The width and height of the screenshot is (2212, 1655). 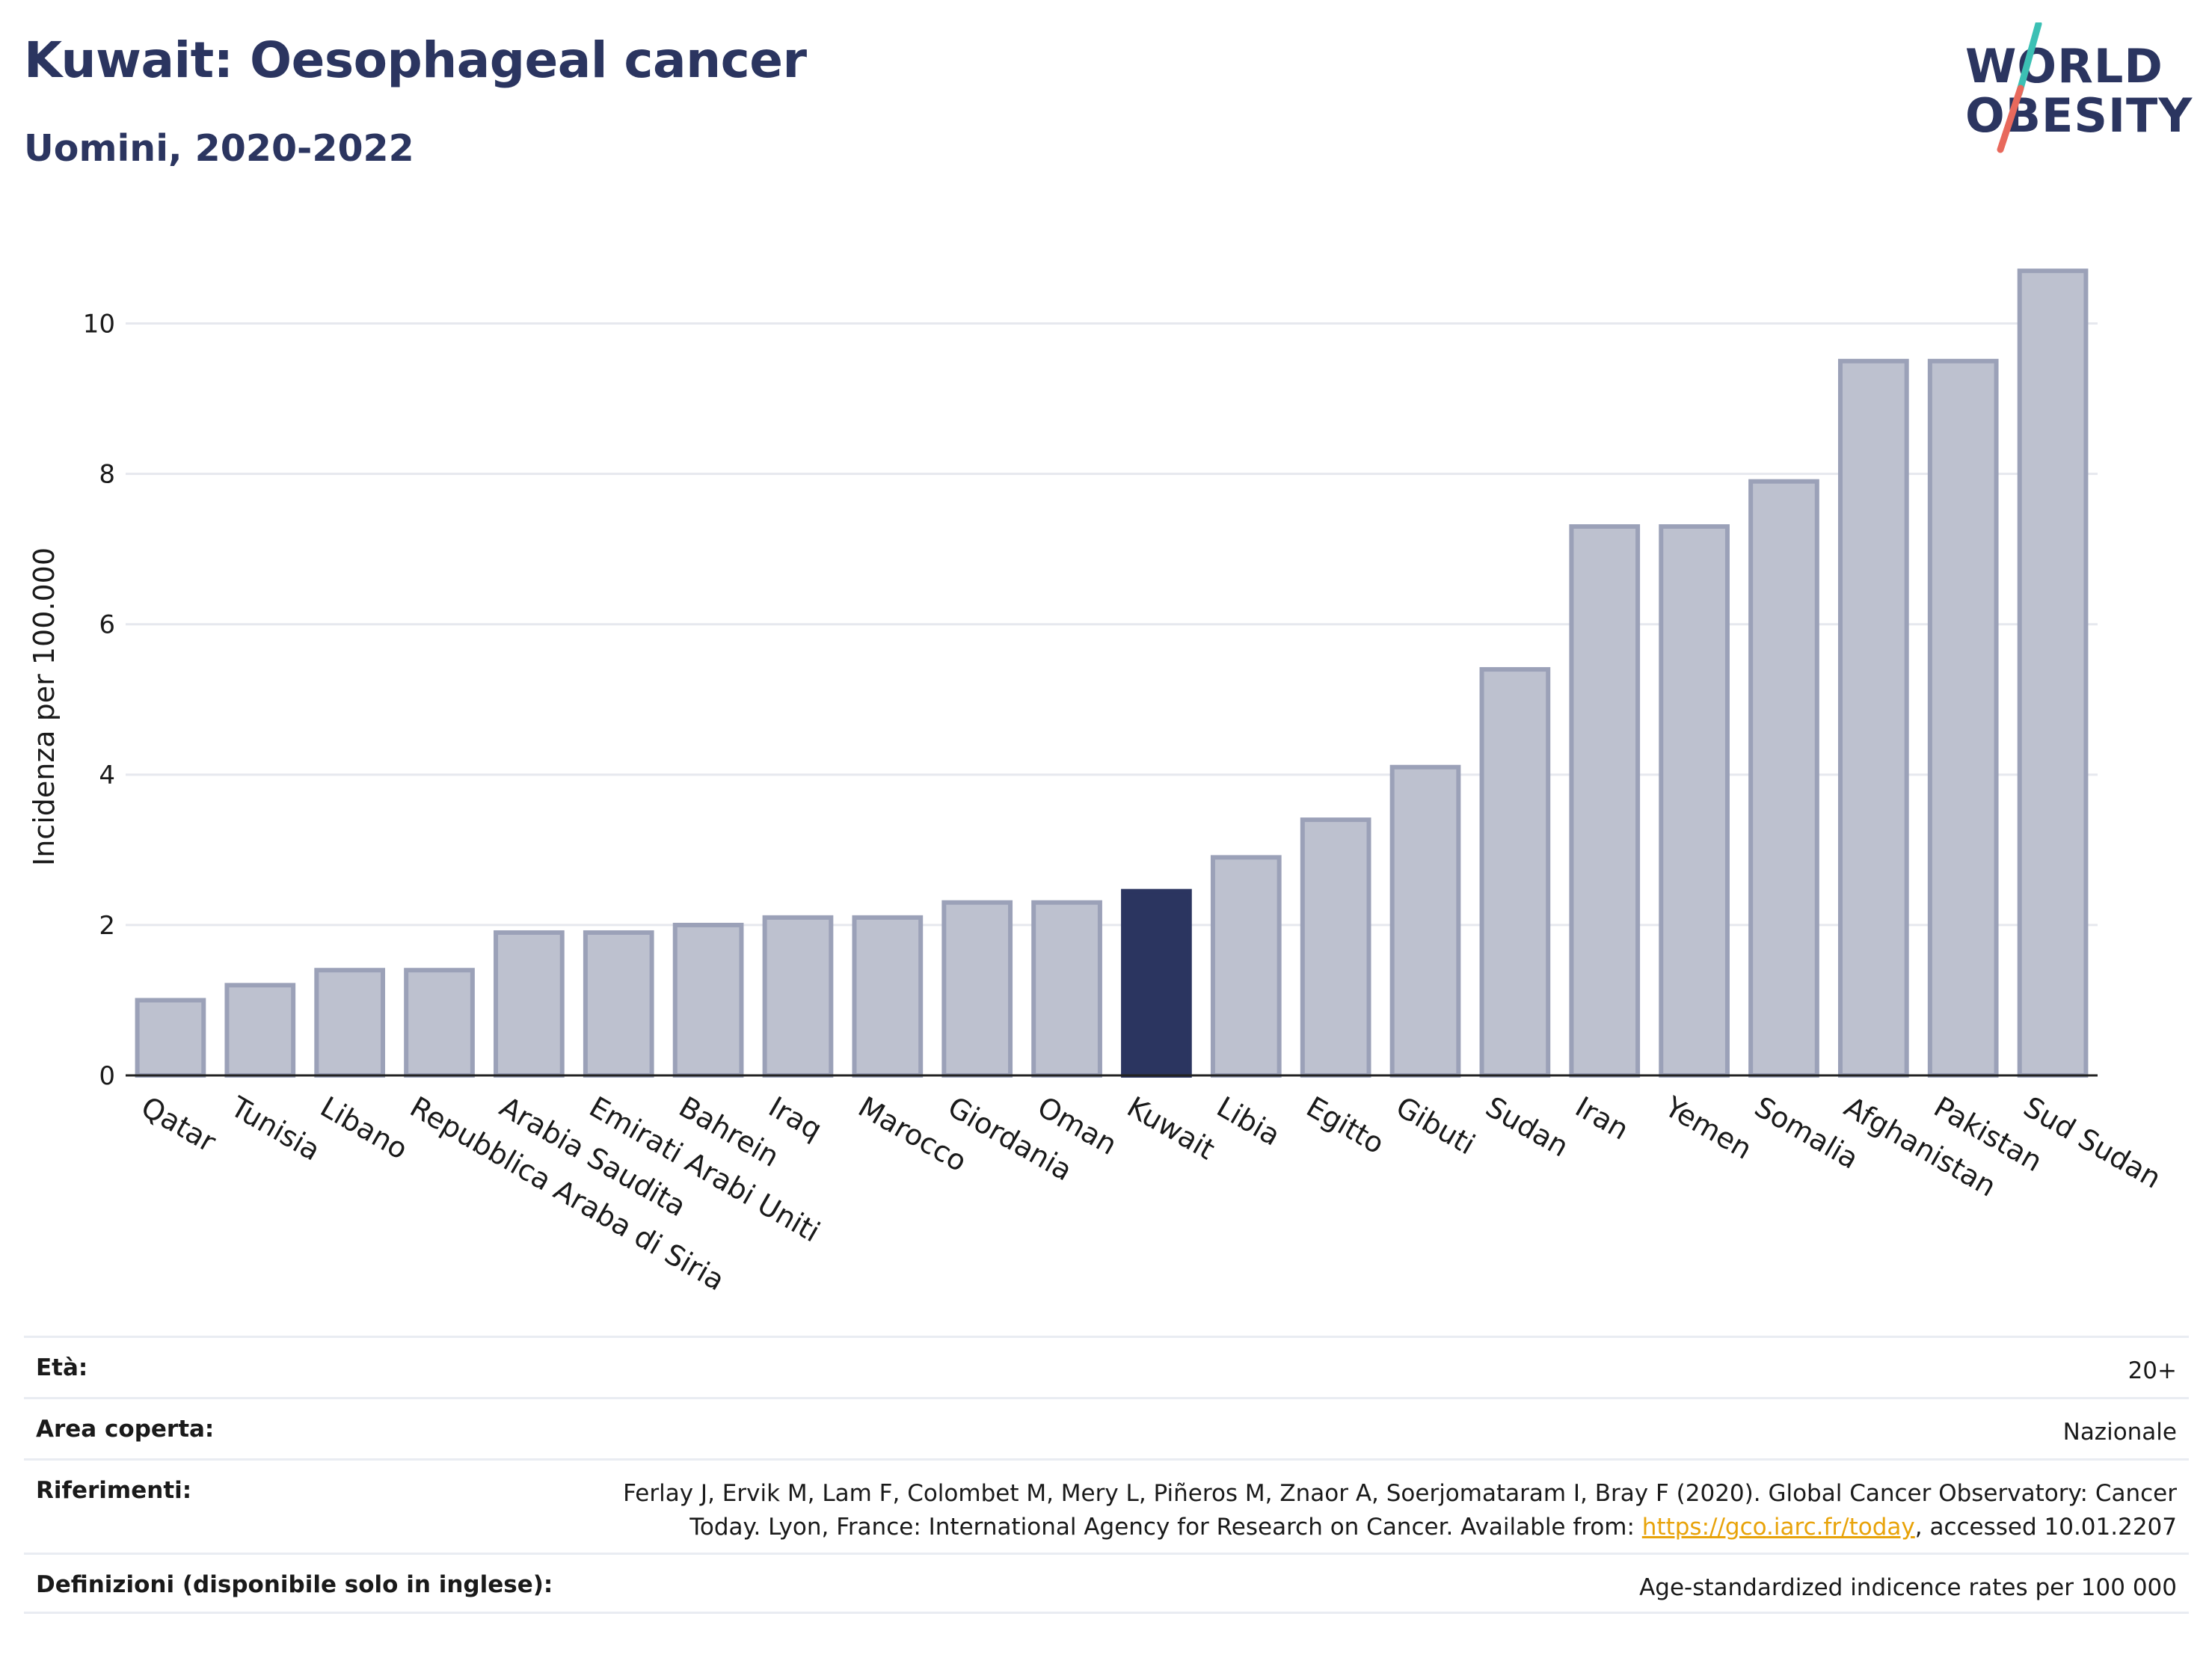 What do you see at coordinates (114, 1490) in the screenshot?
I see `references-label: Riferimenti:` at bounding box center [114, 1490].